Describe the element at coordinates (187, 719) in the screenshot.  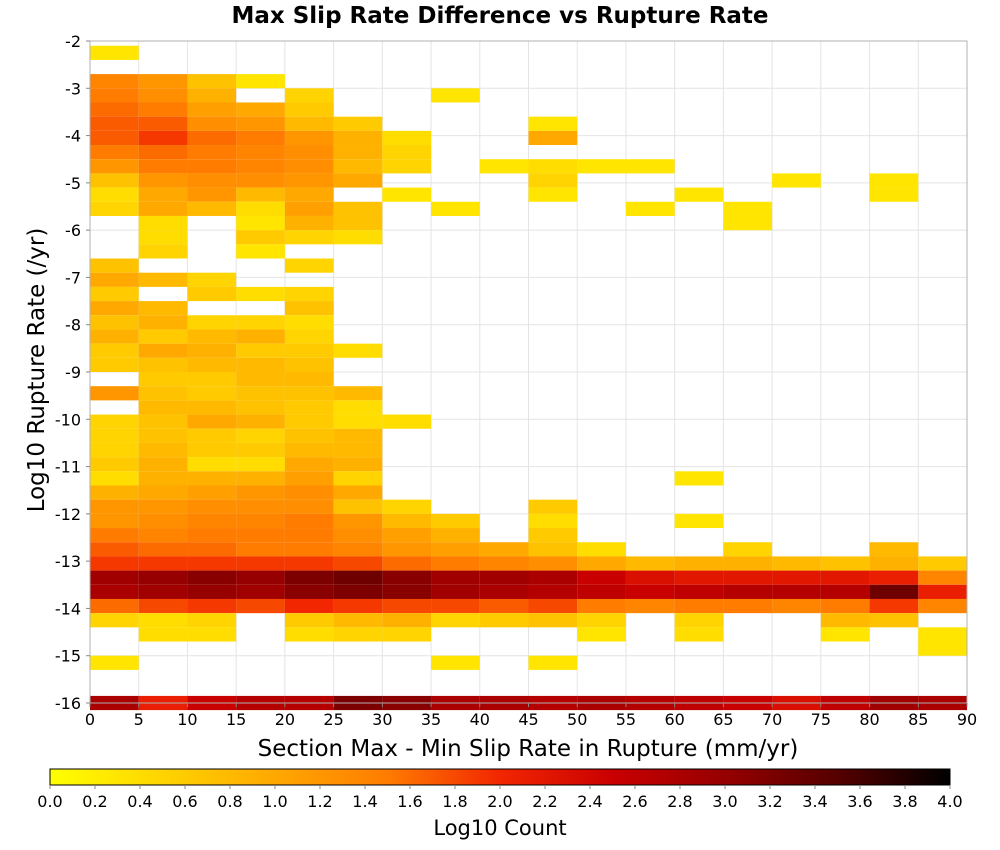
I see `x-tick-label: 10` at that location.